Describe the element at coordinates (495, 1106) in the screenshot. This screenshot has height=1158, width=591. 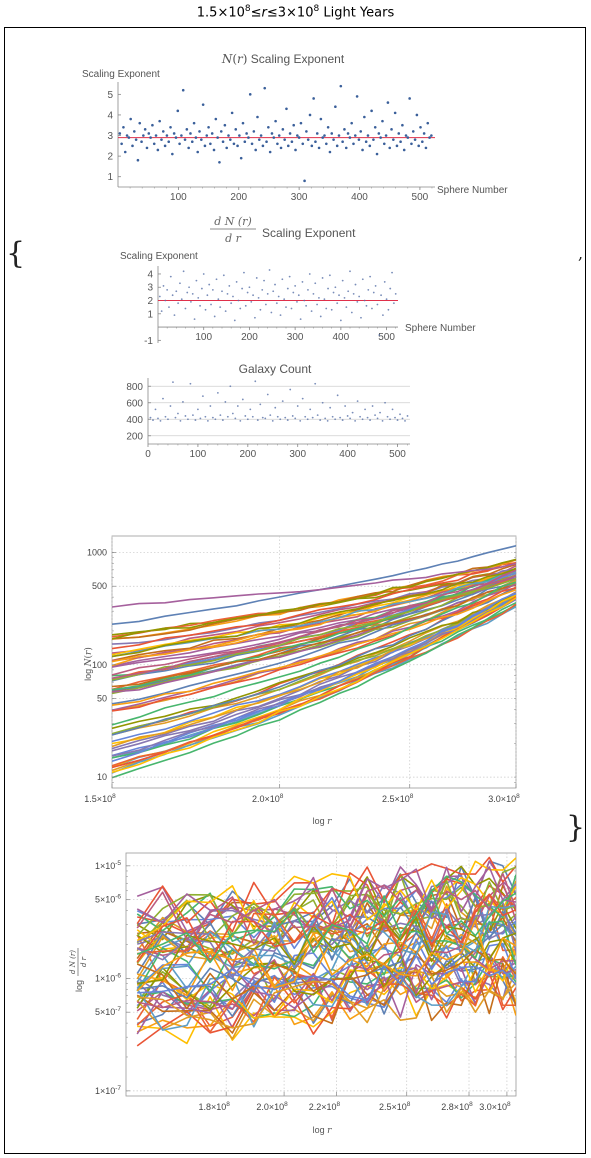
I see `x-tick-label: 3.0×10⁸` at that location.